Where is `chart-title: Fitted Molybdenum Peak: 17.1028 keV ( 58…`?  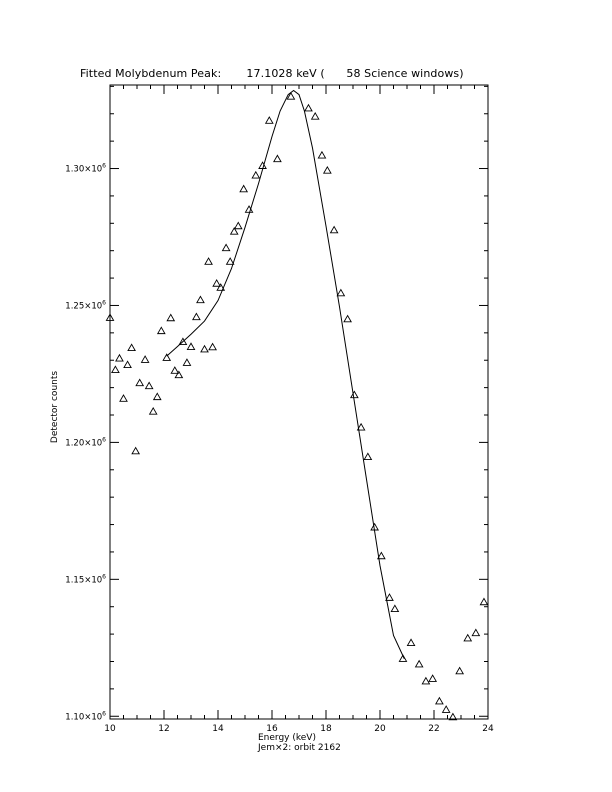 chart-title: Fitted Molybdenum Peak: 17.1028 keV ( 58… is located at coordinates (272, 73).